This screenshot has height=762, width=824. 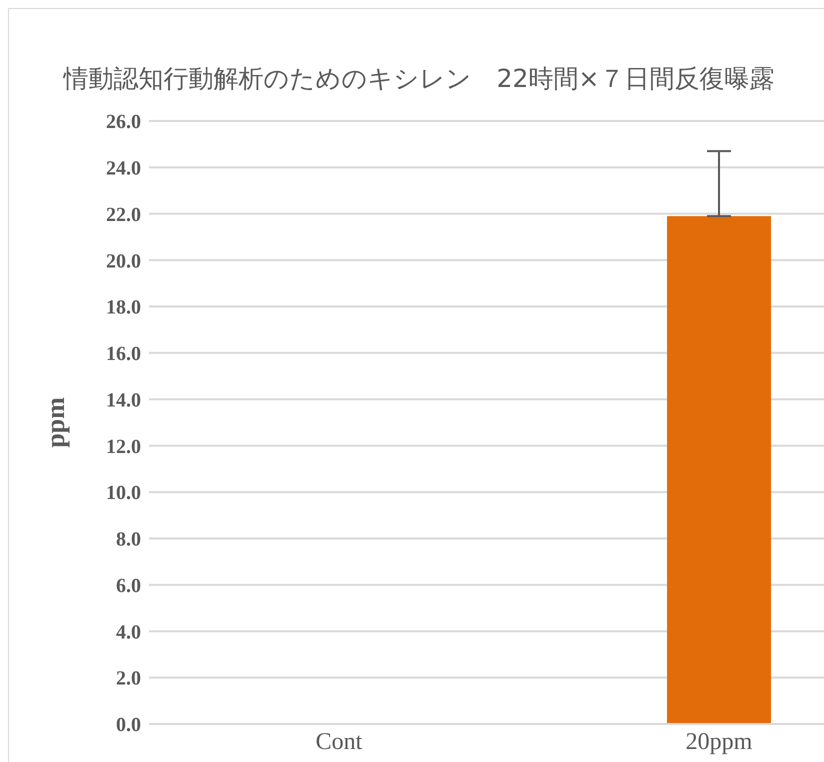 What do you see at coordinates (419, 79) in the screenshot?
I see `chart-title: 情動認知行動解析のためのキシレン 22時間×７日間反復曝露` at bounding box center [419, 79].